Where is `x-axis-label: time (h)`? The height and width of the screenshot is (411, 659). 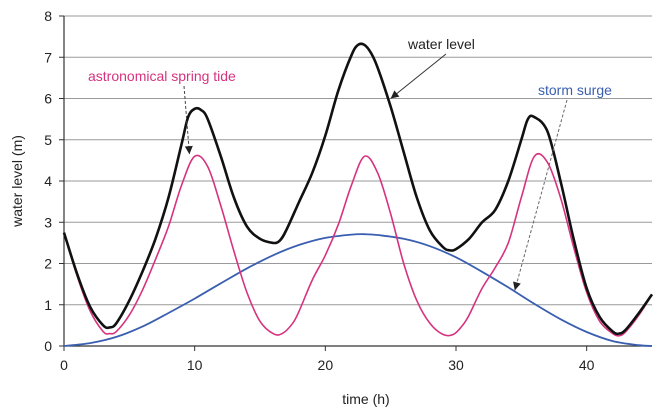 x-axis-label: time (h) is located at coordinates (365, 399).